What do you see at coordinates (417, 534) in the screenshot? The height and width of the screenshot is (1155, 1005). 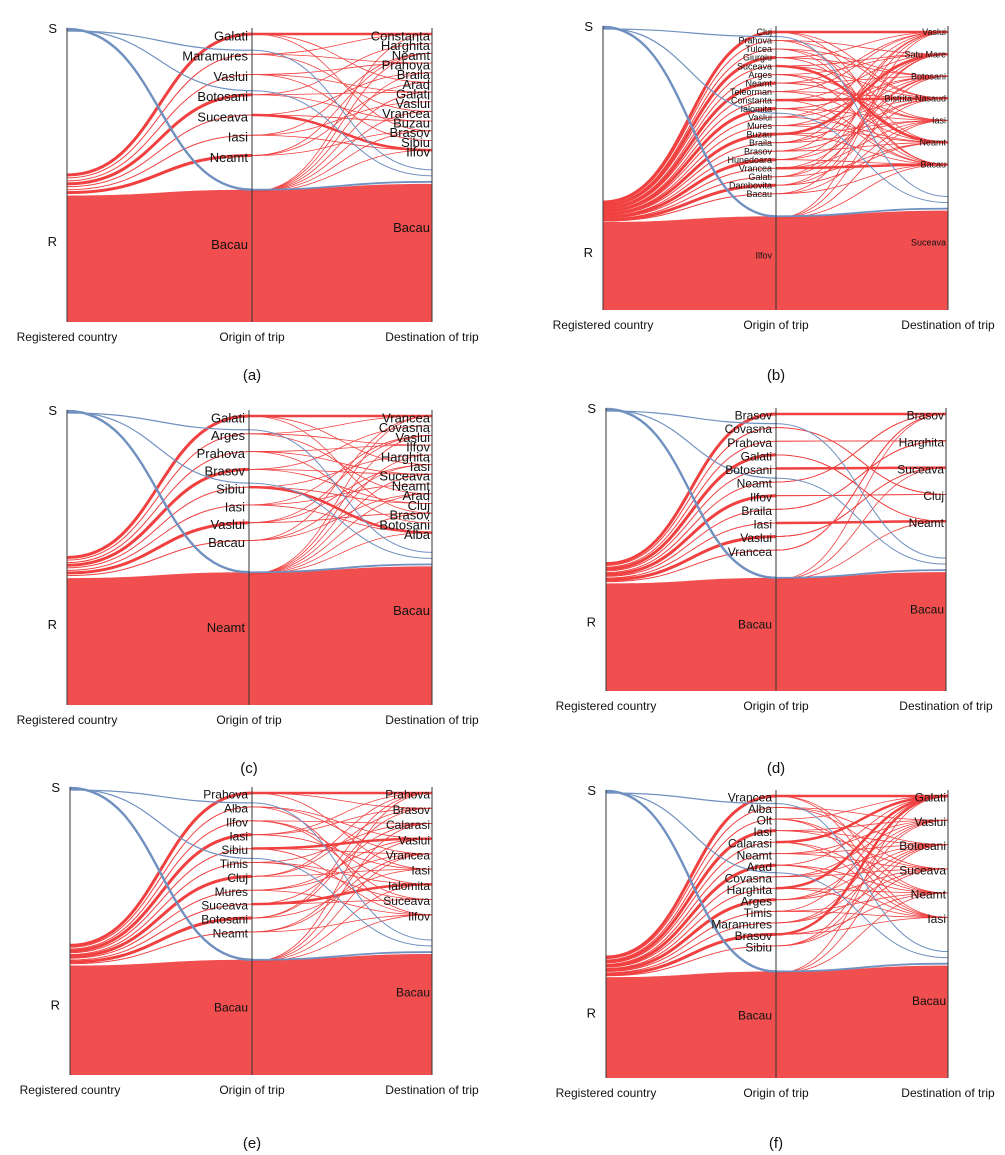 I see `destination-label: Alba` at bounding box center [417, 534].